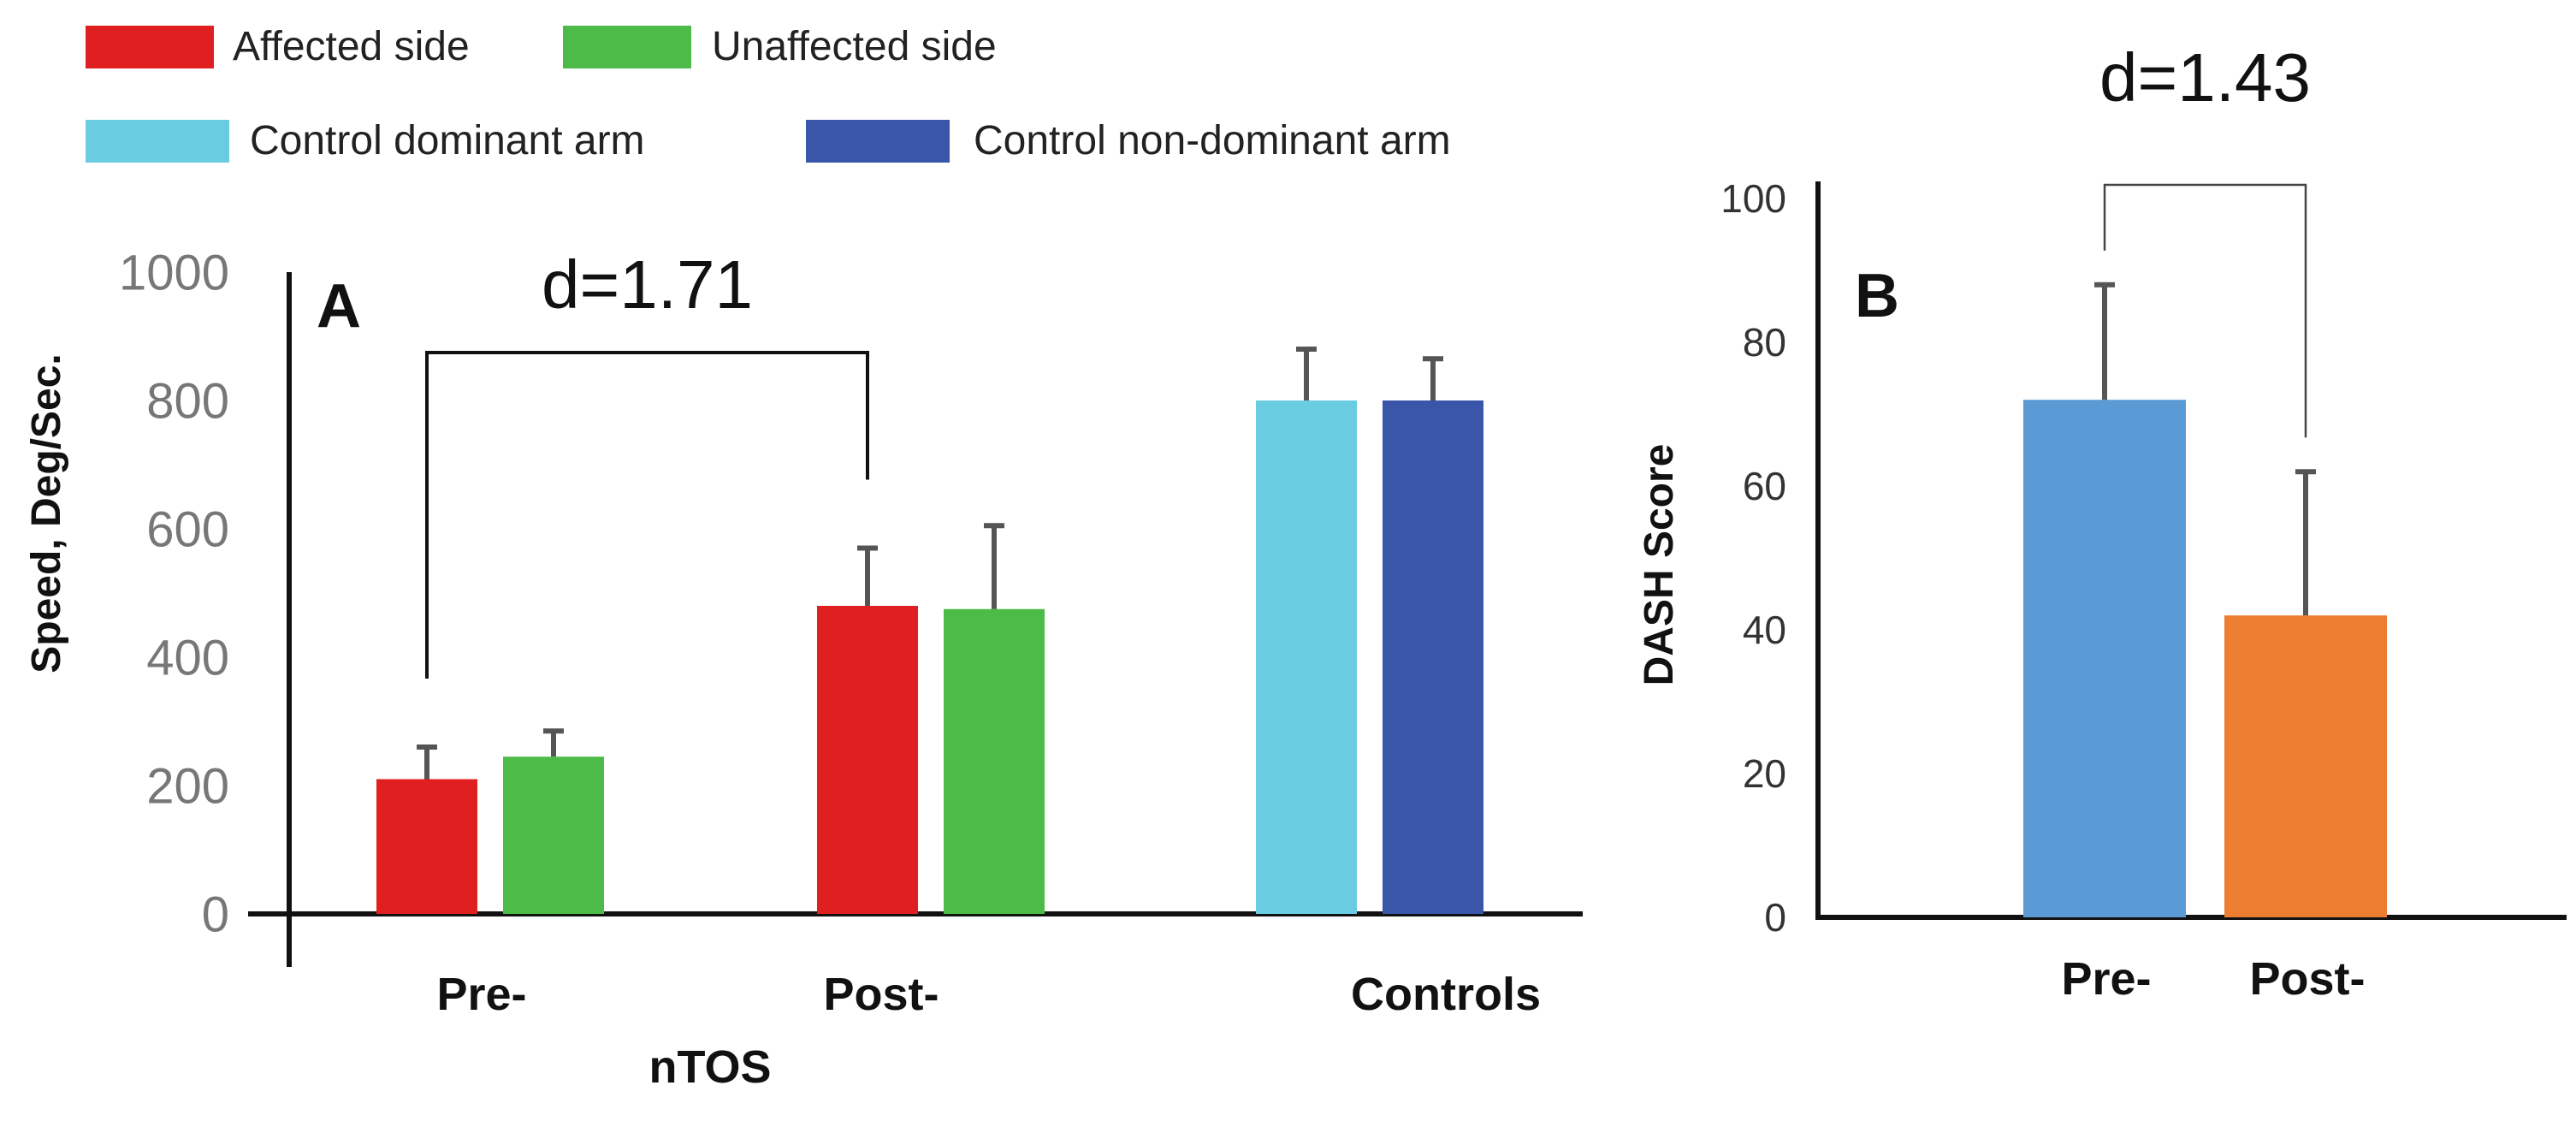 This screenshot has width=2576, height=1127. Describe the element at coordinates (1446, 994) in the screenshot. I see `panel-a-x-label: Controls` at that location.